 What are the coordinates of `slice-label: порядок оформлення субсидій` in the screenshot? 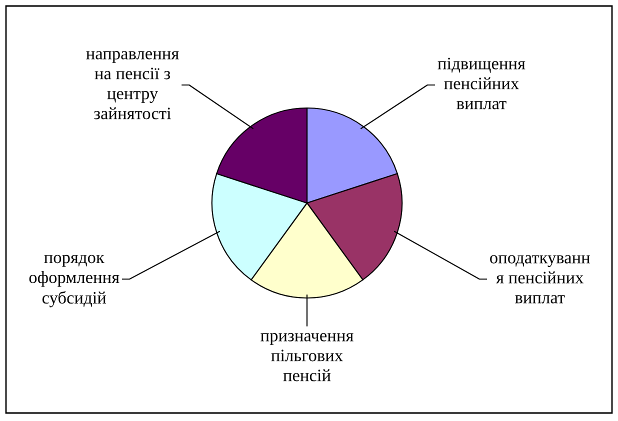 It's located at (74, 281).